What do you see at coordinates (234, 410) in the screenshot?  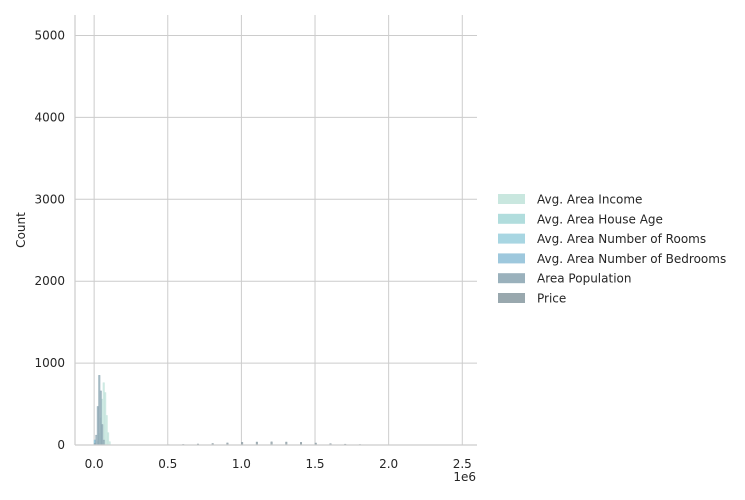 I see `bars-layer` at bounding box center [234, 410].